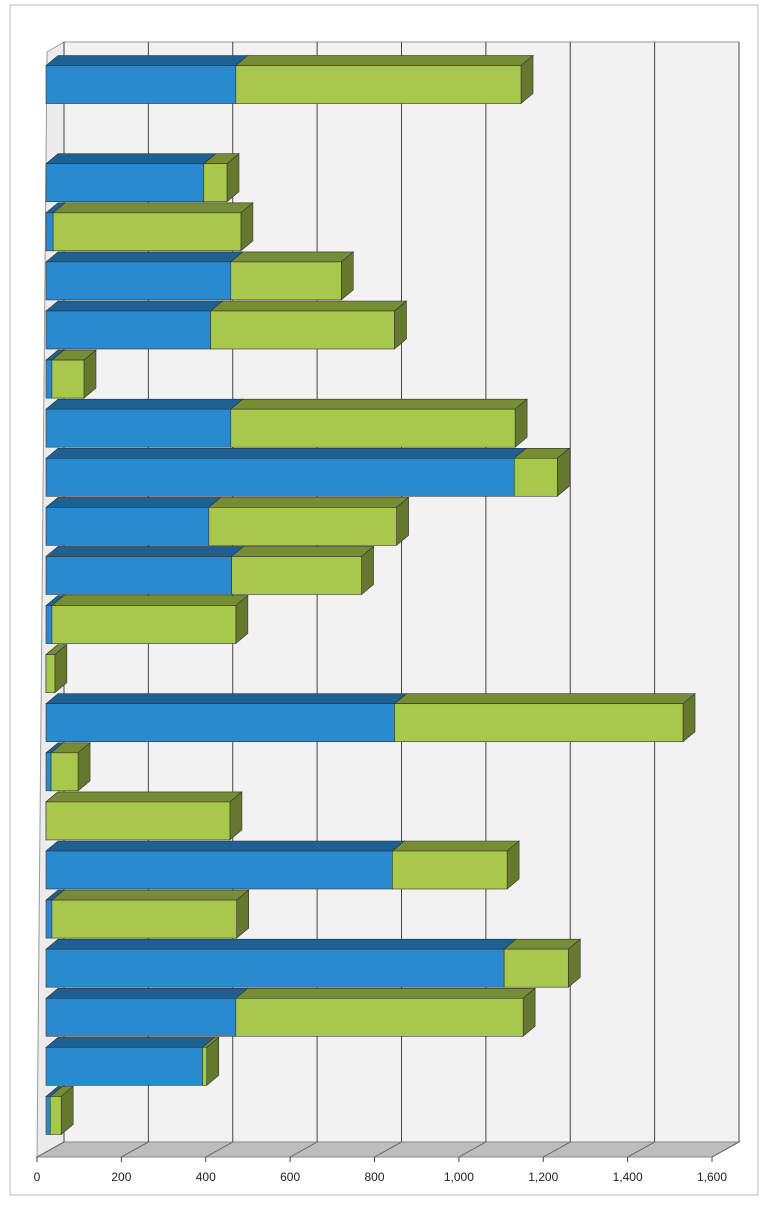 This screenshot has height=1210, width=760. Describe the element at coordinates (37, 1177) in the screenshot. I see `x-tick-label: 0` at that location.